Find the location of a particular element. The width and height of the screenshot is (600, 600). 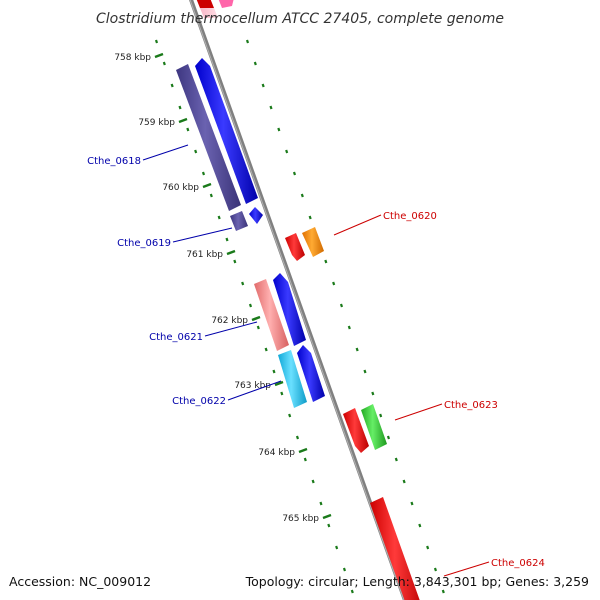

gene-cthe-0618-bar is located at coordinates (208, 137).